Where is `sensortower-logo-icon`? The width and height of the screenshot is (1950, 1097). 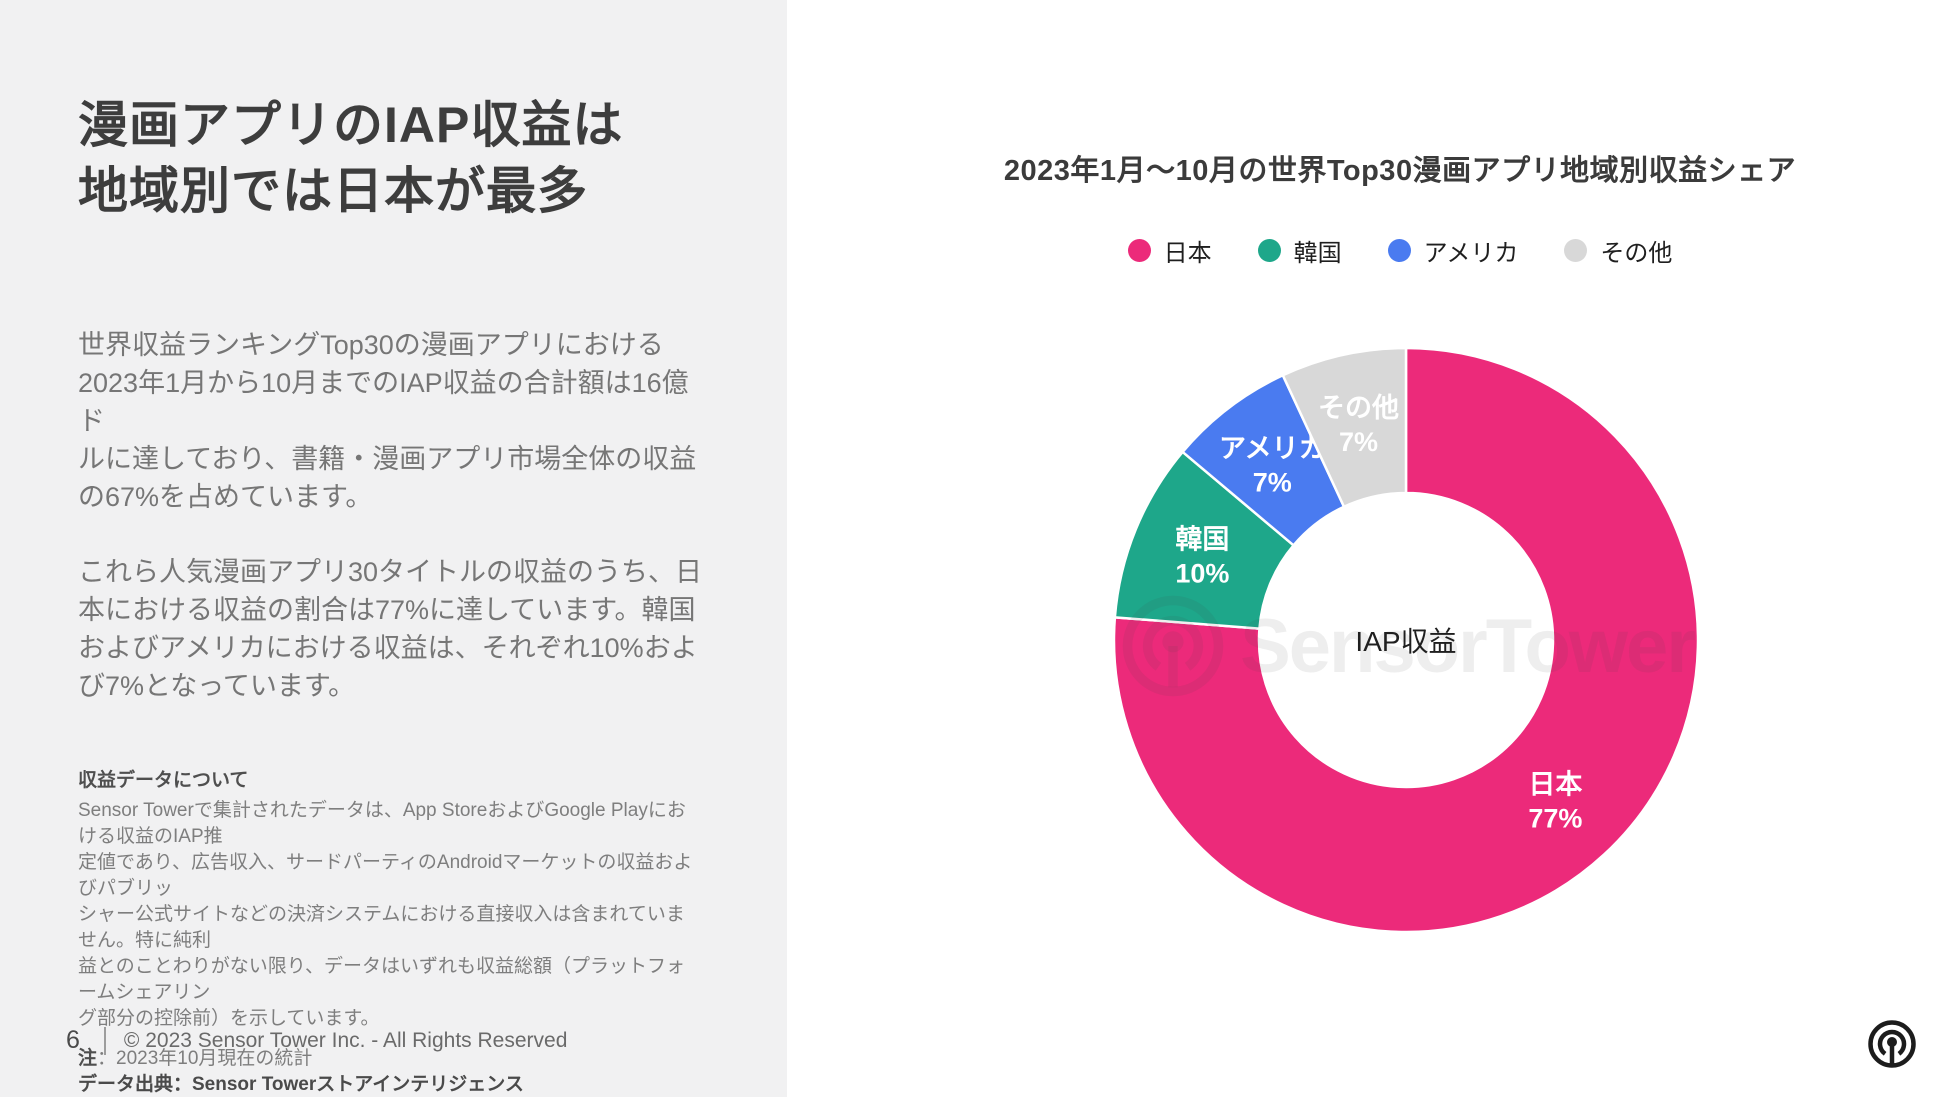
sensortower-logo-icon is located at coordinates (1892, 1044).